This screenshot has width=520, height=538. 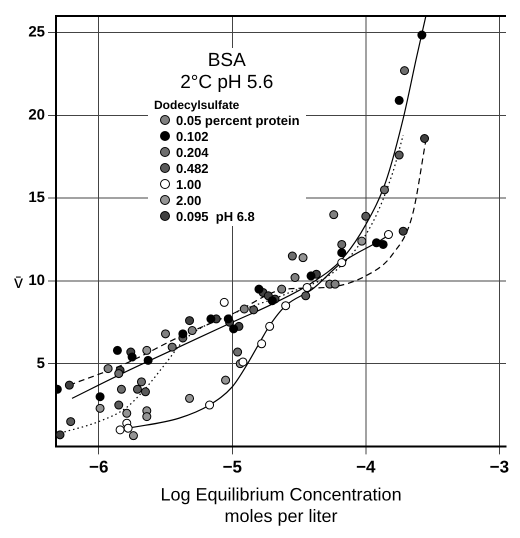 I want to click on legend-title: Dodecylsulfate, so click(x=197, y=105).